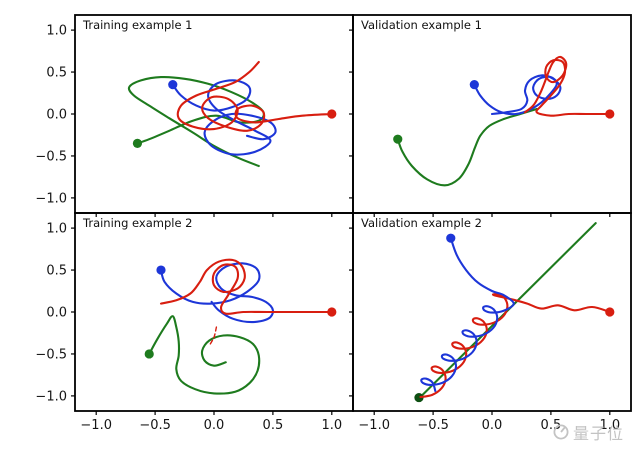 This screenshot has width=640, height=461. I want to click on qbitai-logo-icon, so click(561, 432).